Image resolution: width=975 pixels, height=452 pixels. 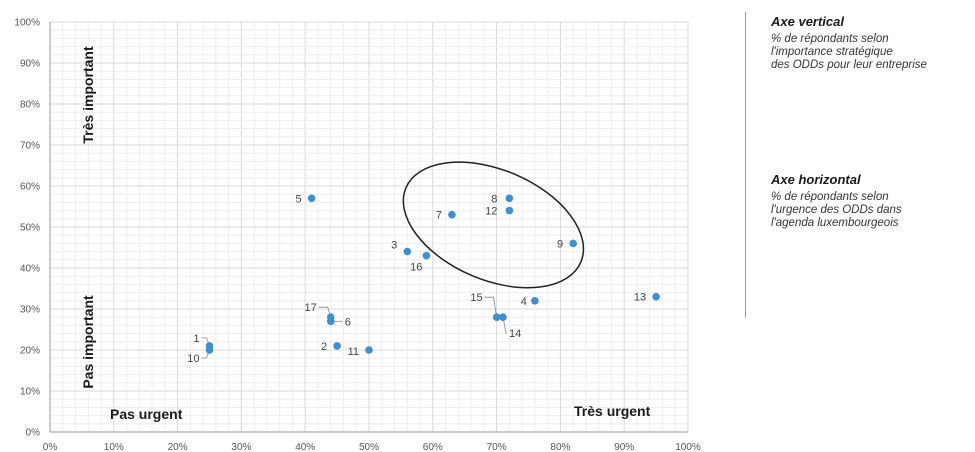 What do you see at coordinates (524, 302) in the screenshot?
I see `point-label-4: 4` at bounding box center [524, 302].